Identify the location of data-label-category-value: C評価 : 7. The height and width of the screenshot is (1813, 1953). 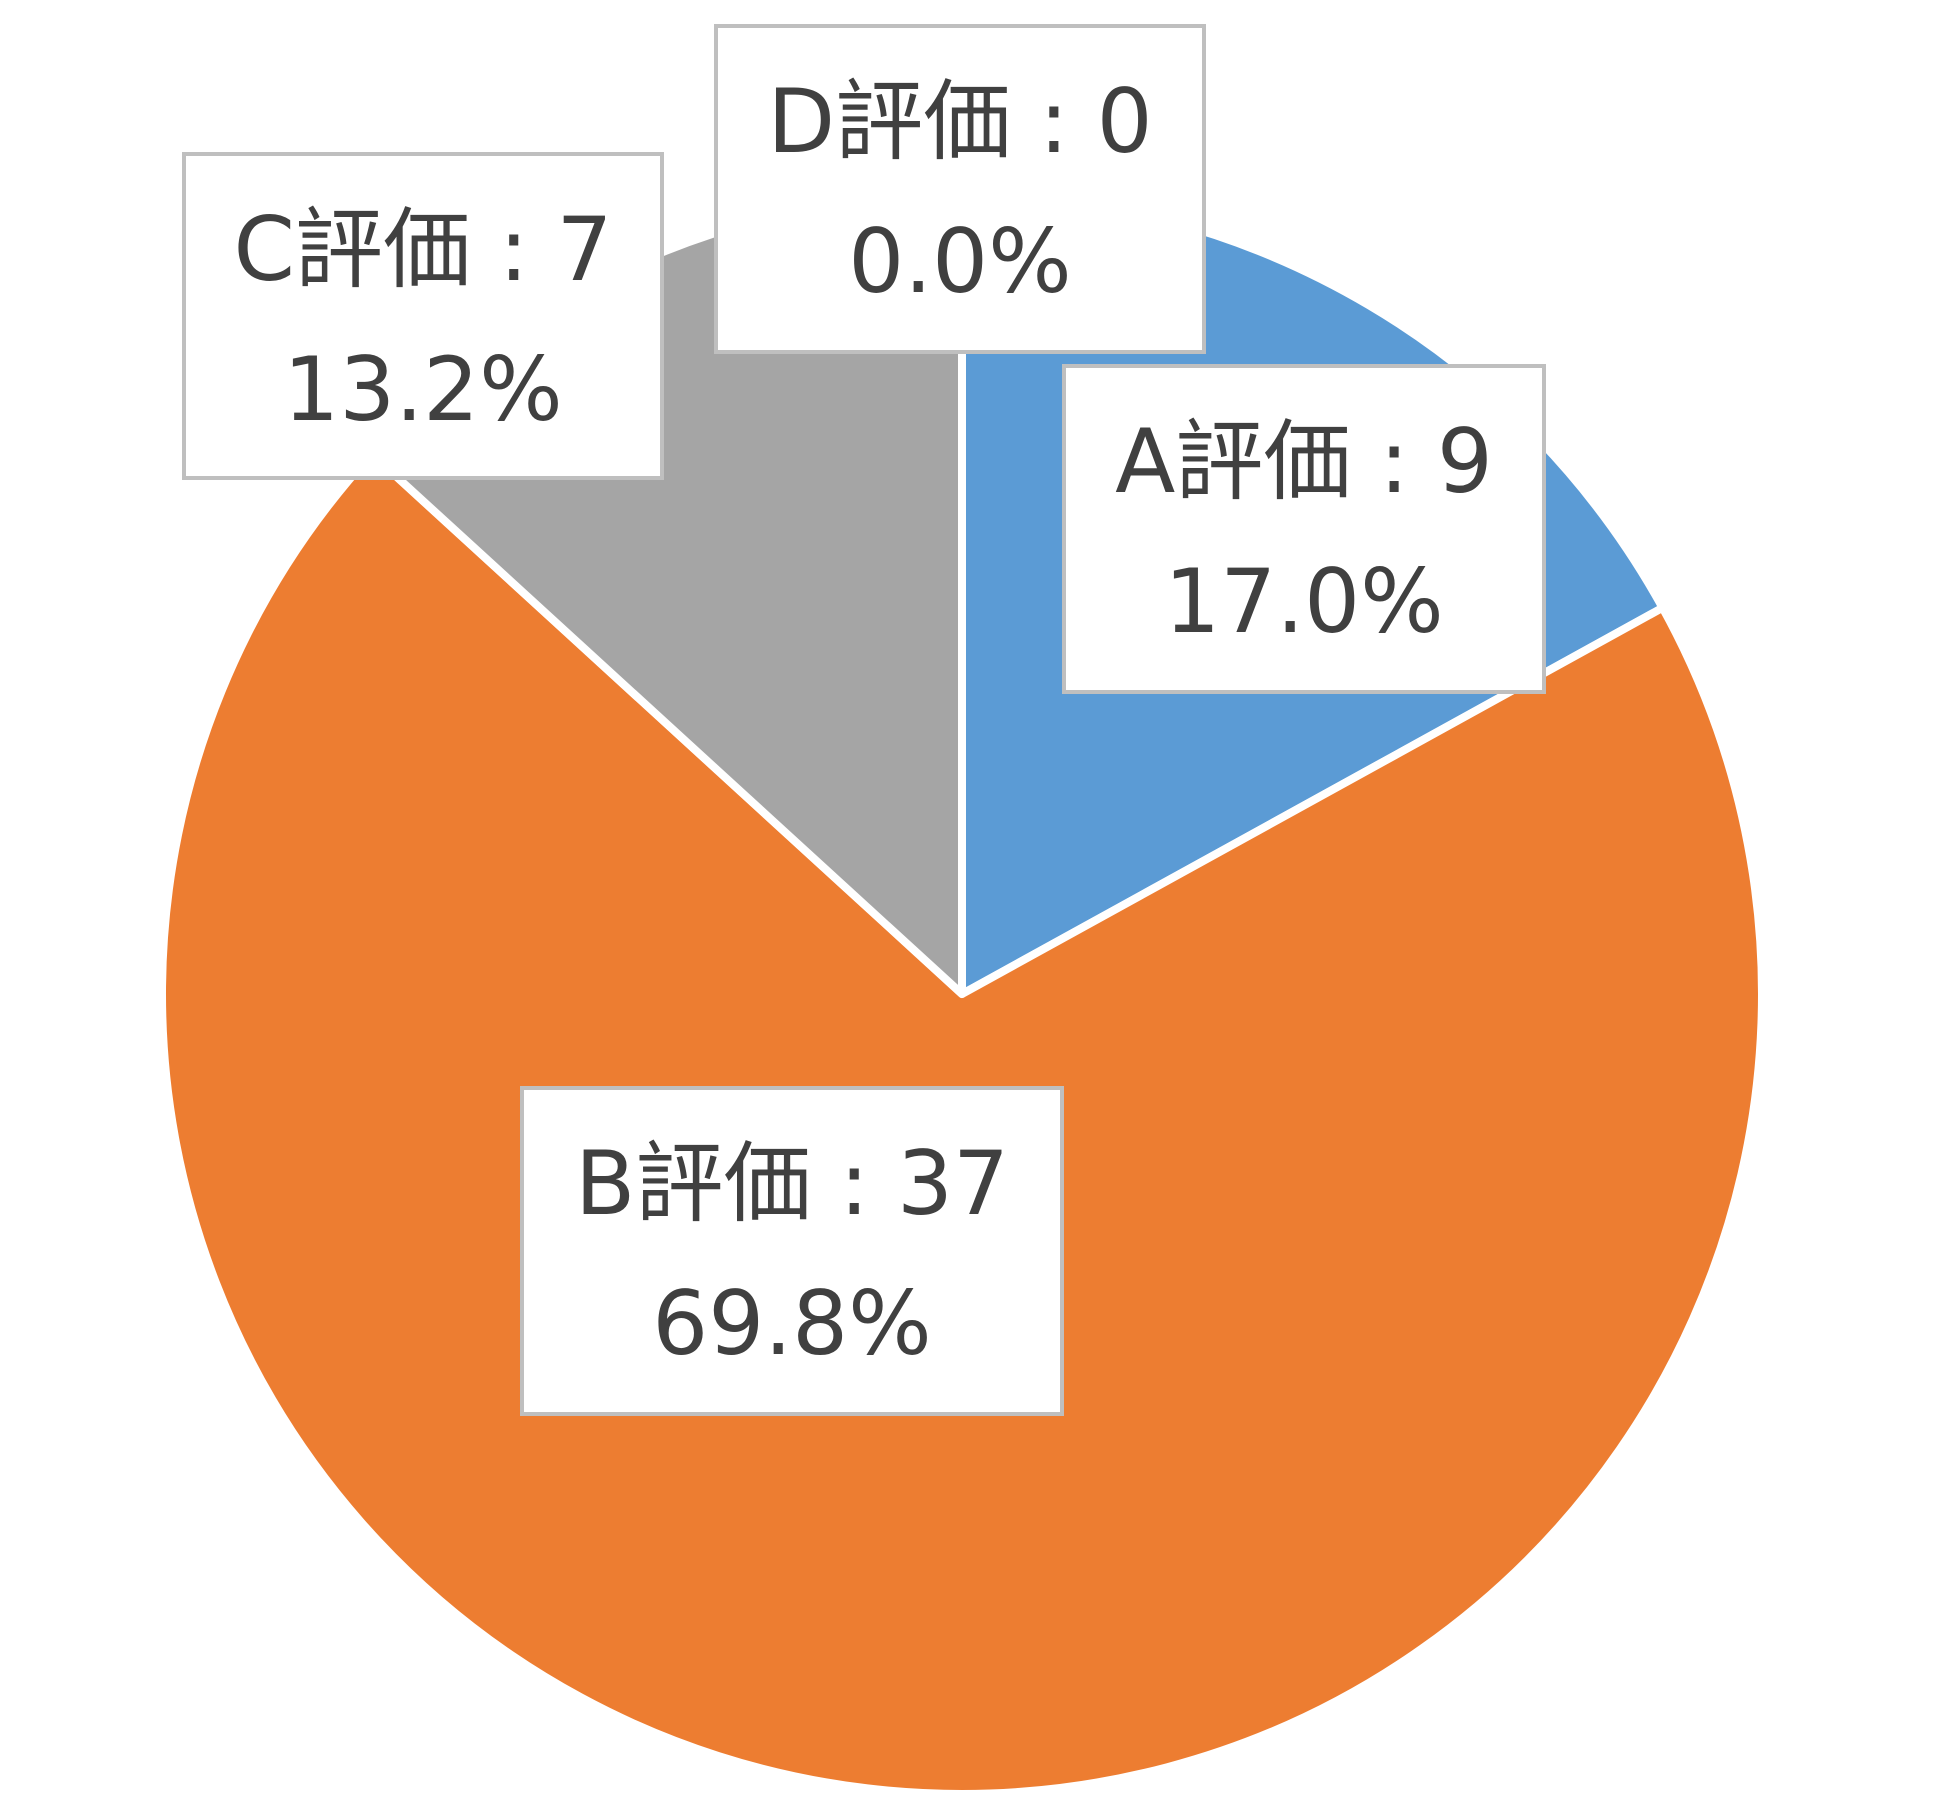
(422, 249).